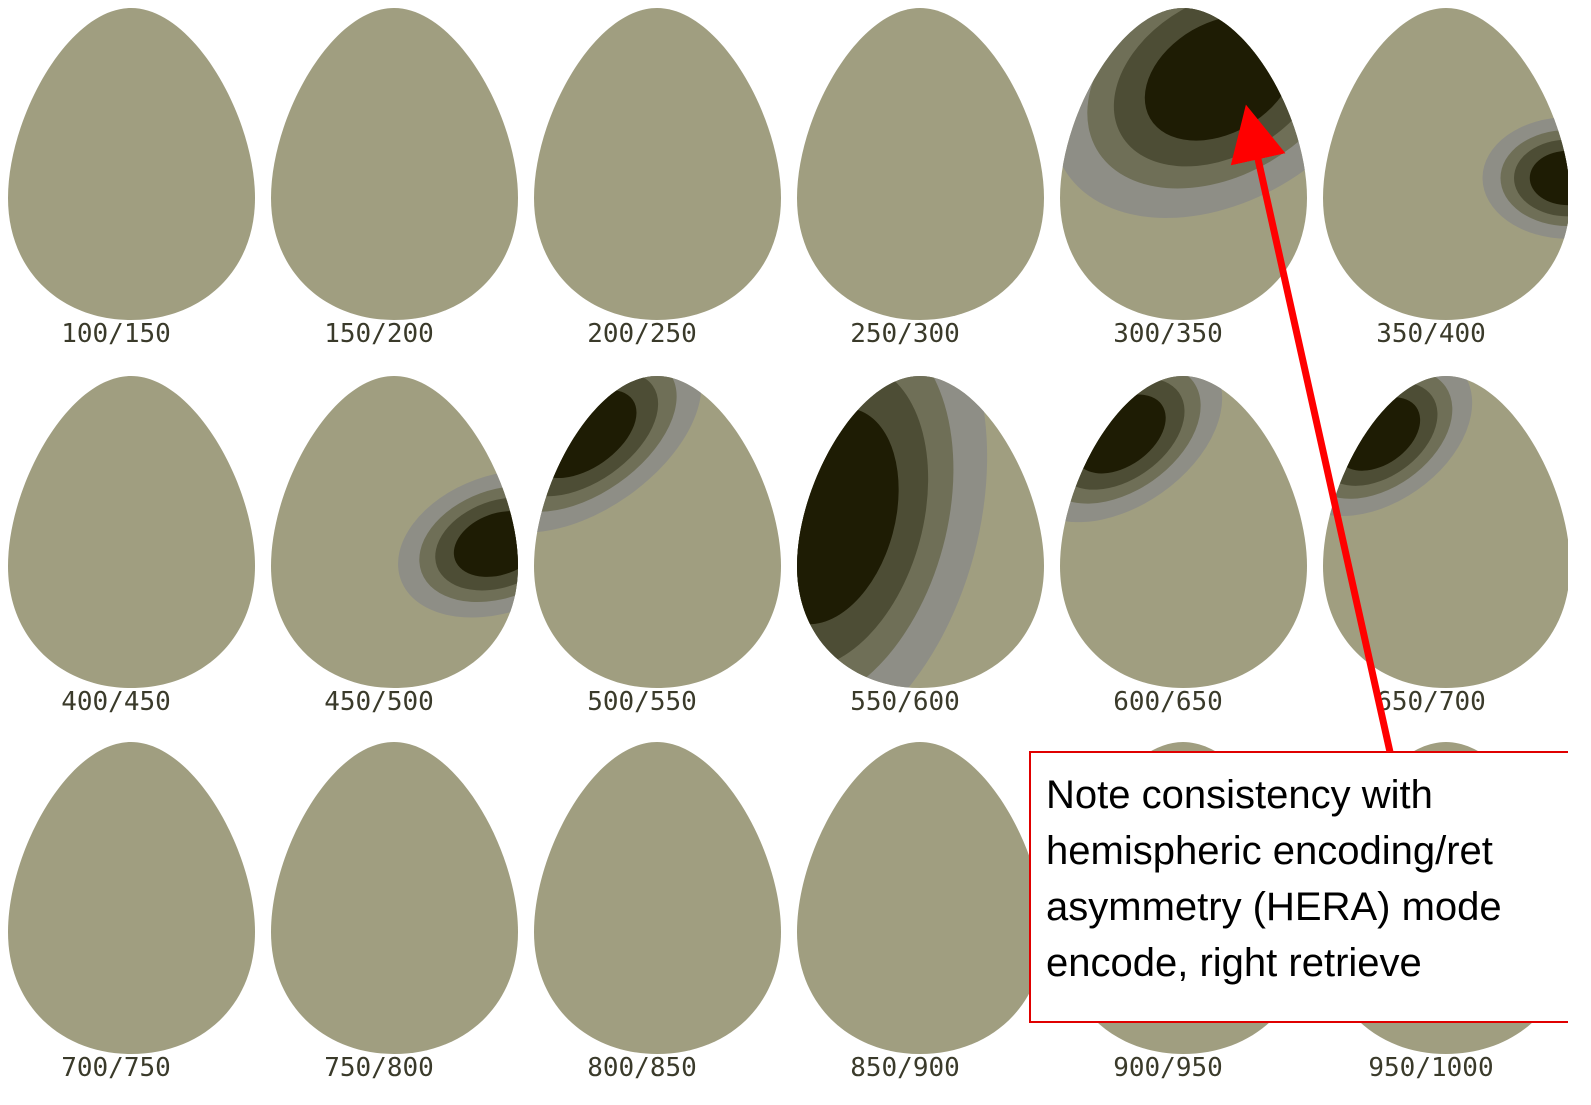 The image size is (1591, 1105). I want to click on arrow, so click(1312, 428).